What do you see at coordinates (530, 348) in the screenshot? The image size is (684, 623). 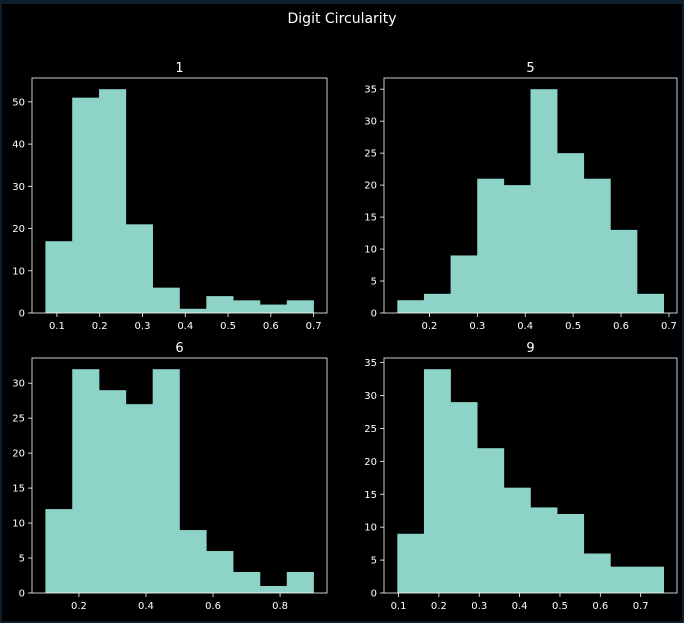 I see `subplot-title: 9` at bounding box center [530, 348].